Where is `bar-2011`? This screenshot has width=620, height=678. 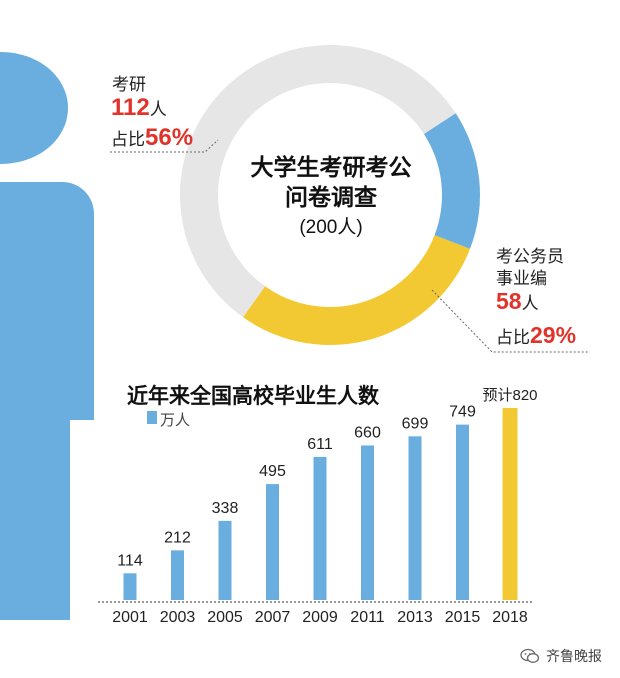 bar-2011 is located at coordinates (367, 522).